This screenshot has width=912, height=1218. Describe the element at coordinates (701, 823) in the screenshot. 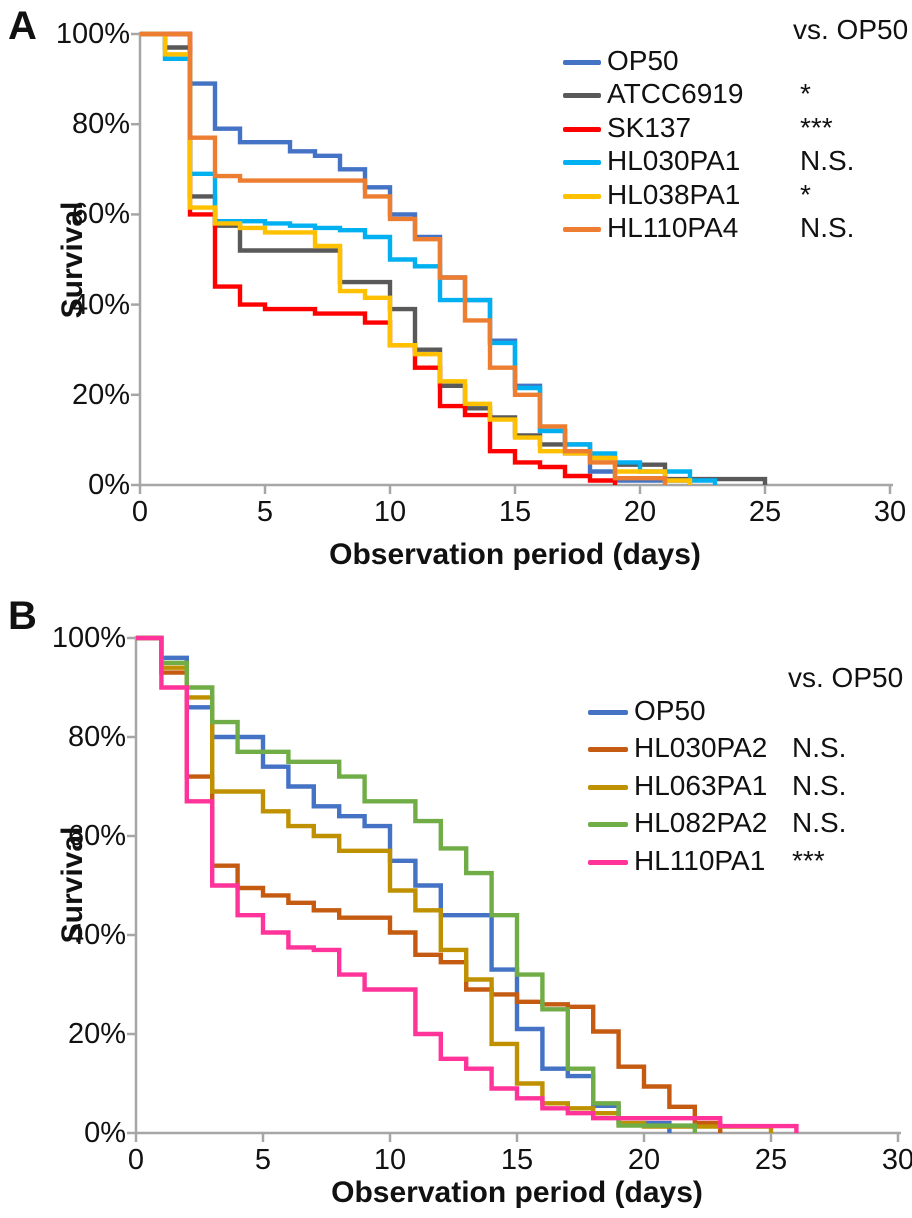

I see `legend-series-label: HL082PA2` at that location.